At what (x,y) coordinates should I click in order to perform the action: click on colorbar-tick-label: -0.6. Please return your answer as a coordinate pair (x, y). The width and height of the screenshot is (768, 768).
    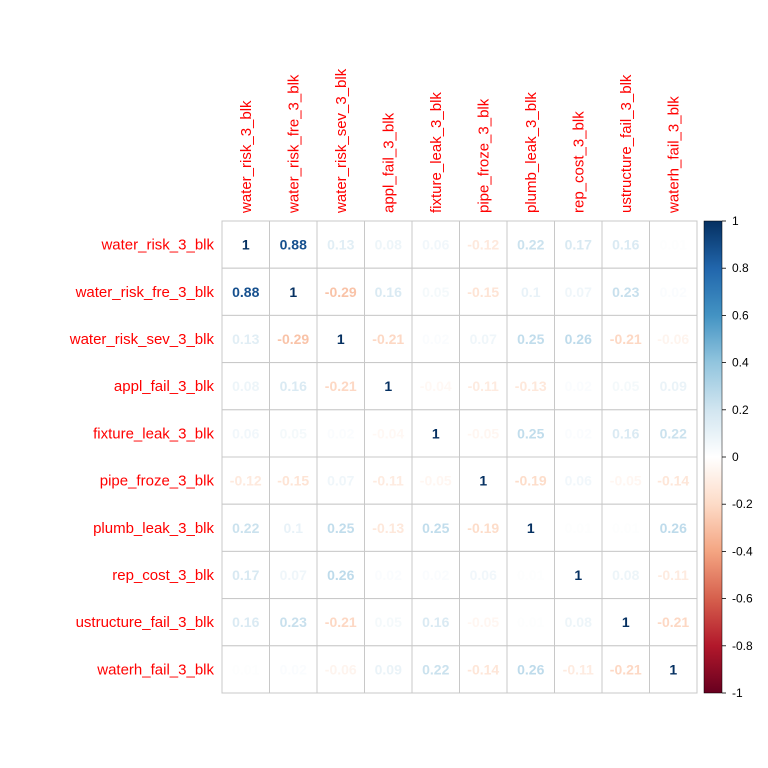
    Looking at the image, I should click on (742, 599).